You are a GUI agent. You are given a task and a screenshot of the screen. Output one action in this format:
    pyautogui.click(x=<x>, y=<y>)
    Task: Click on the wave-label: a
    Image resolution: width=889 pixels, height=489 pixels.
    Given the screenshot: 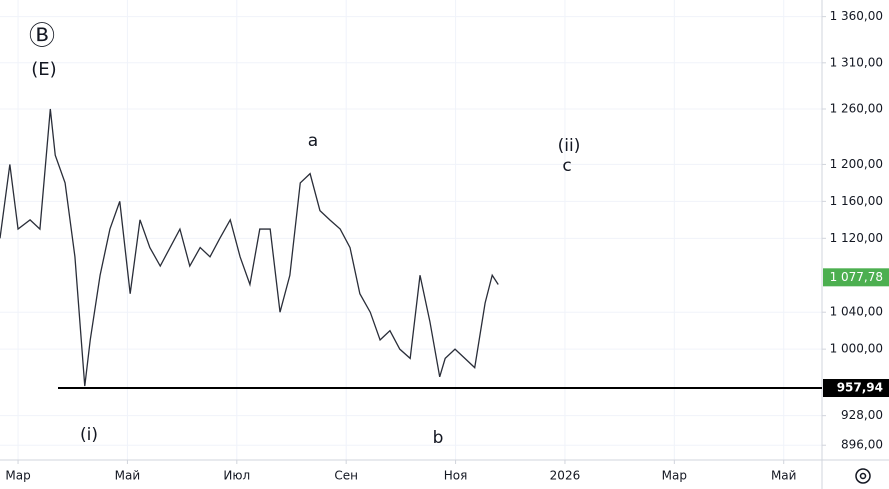 What is the action you would take?
    pyautogui.click(x=313, y=141)
    